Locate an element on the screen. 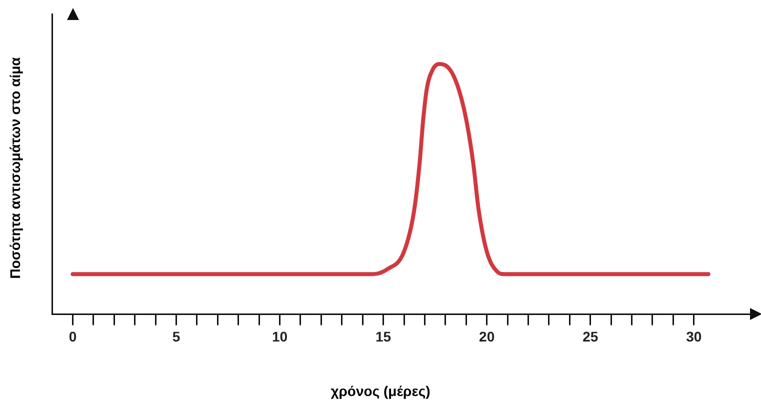 The height and width of the screenshot is (412, 761). x-tick-label: 30 is located at coordinates (694, 336).